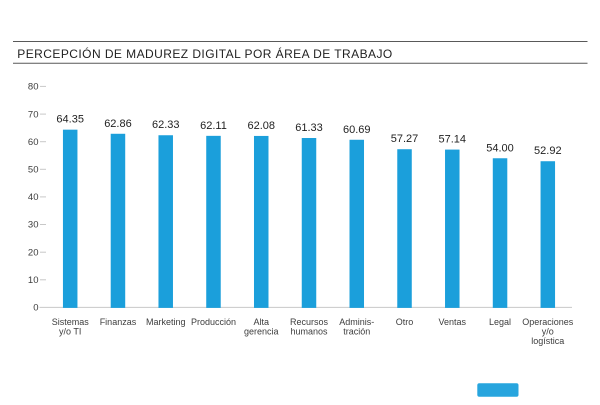 This screenshot has height=405, width=600. Describe the element at coordinates (261, 322) in the screenshot. I see `svg-text: Alta` at that location.